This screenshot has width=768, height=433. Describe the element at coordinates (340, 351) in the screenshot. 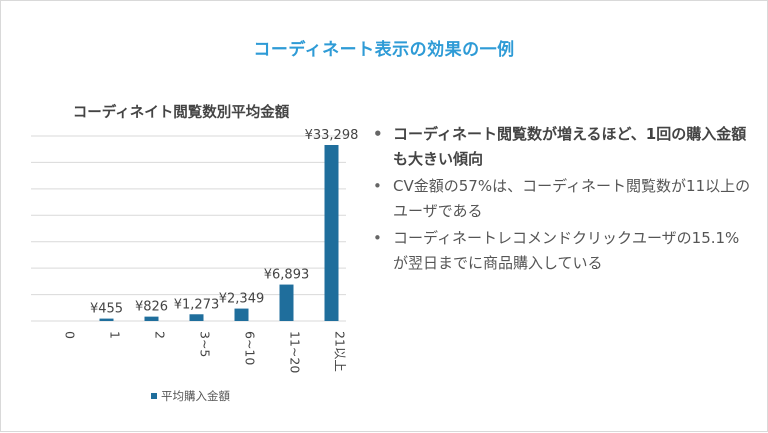

I see `x-tick-label: 21以上` at that location.